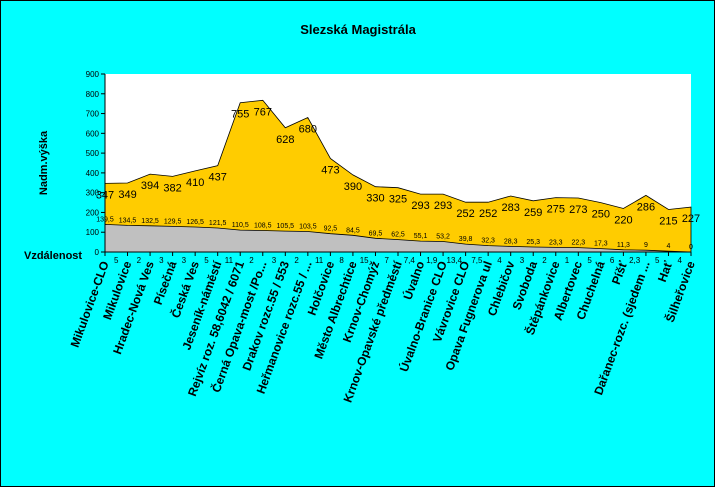  I want to click on altitude-label: 220, so click(623, 220).